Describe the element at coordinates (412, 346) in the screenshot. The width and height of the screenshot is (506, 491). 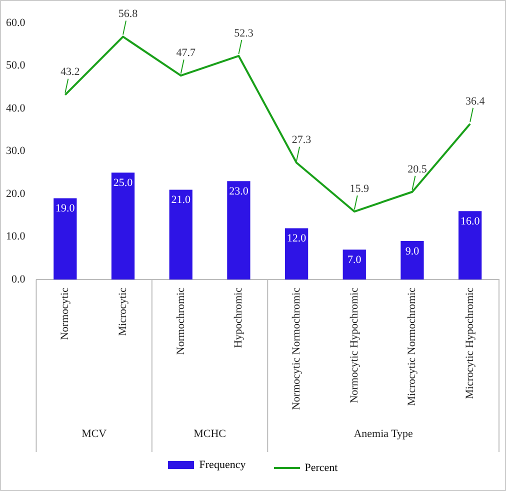
I see `x-tick-label: Microcytic Normochromic` at that location.